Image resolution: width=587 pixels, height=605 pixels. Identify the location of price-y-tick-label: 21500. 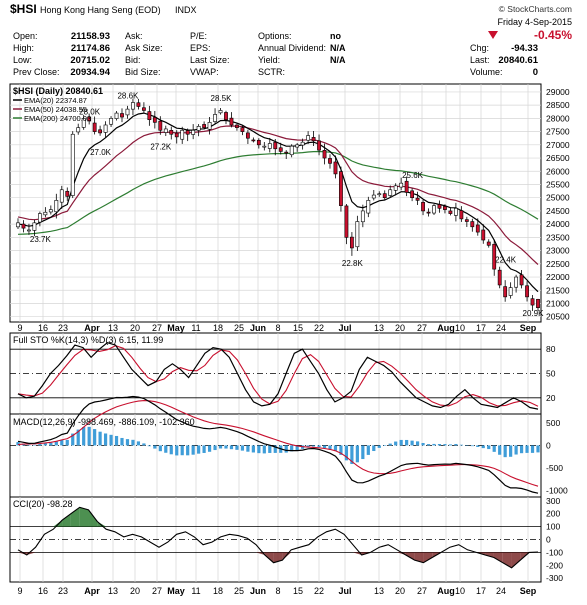
(558, 290).